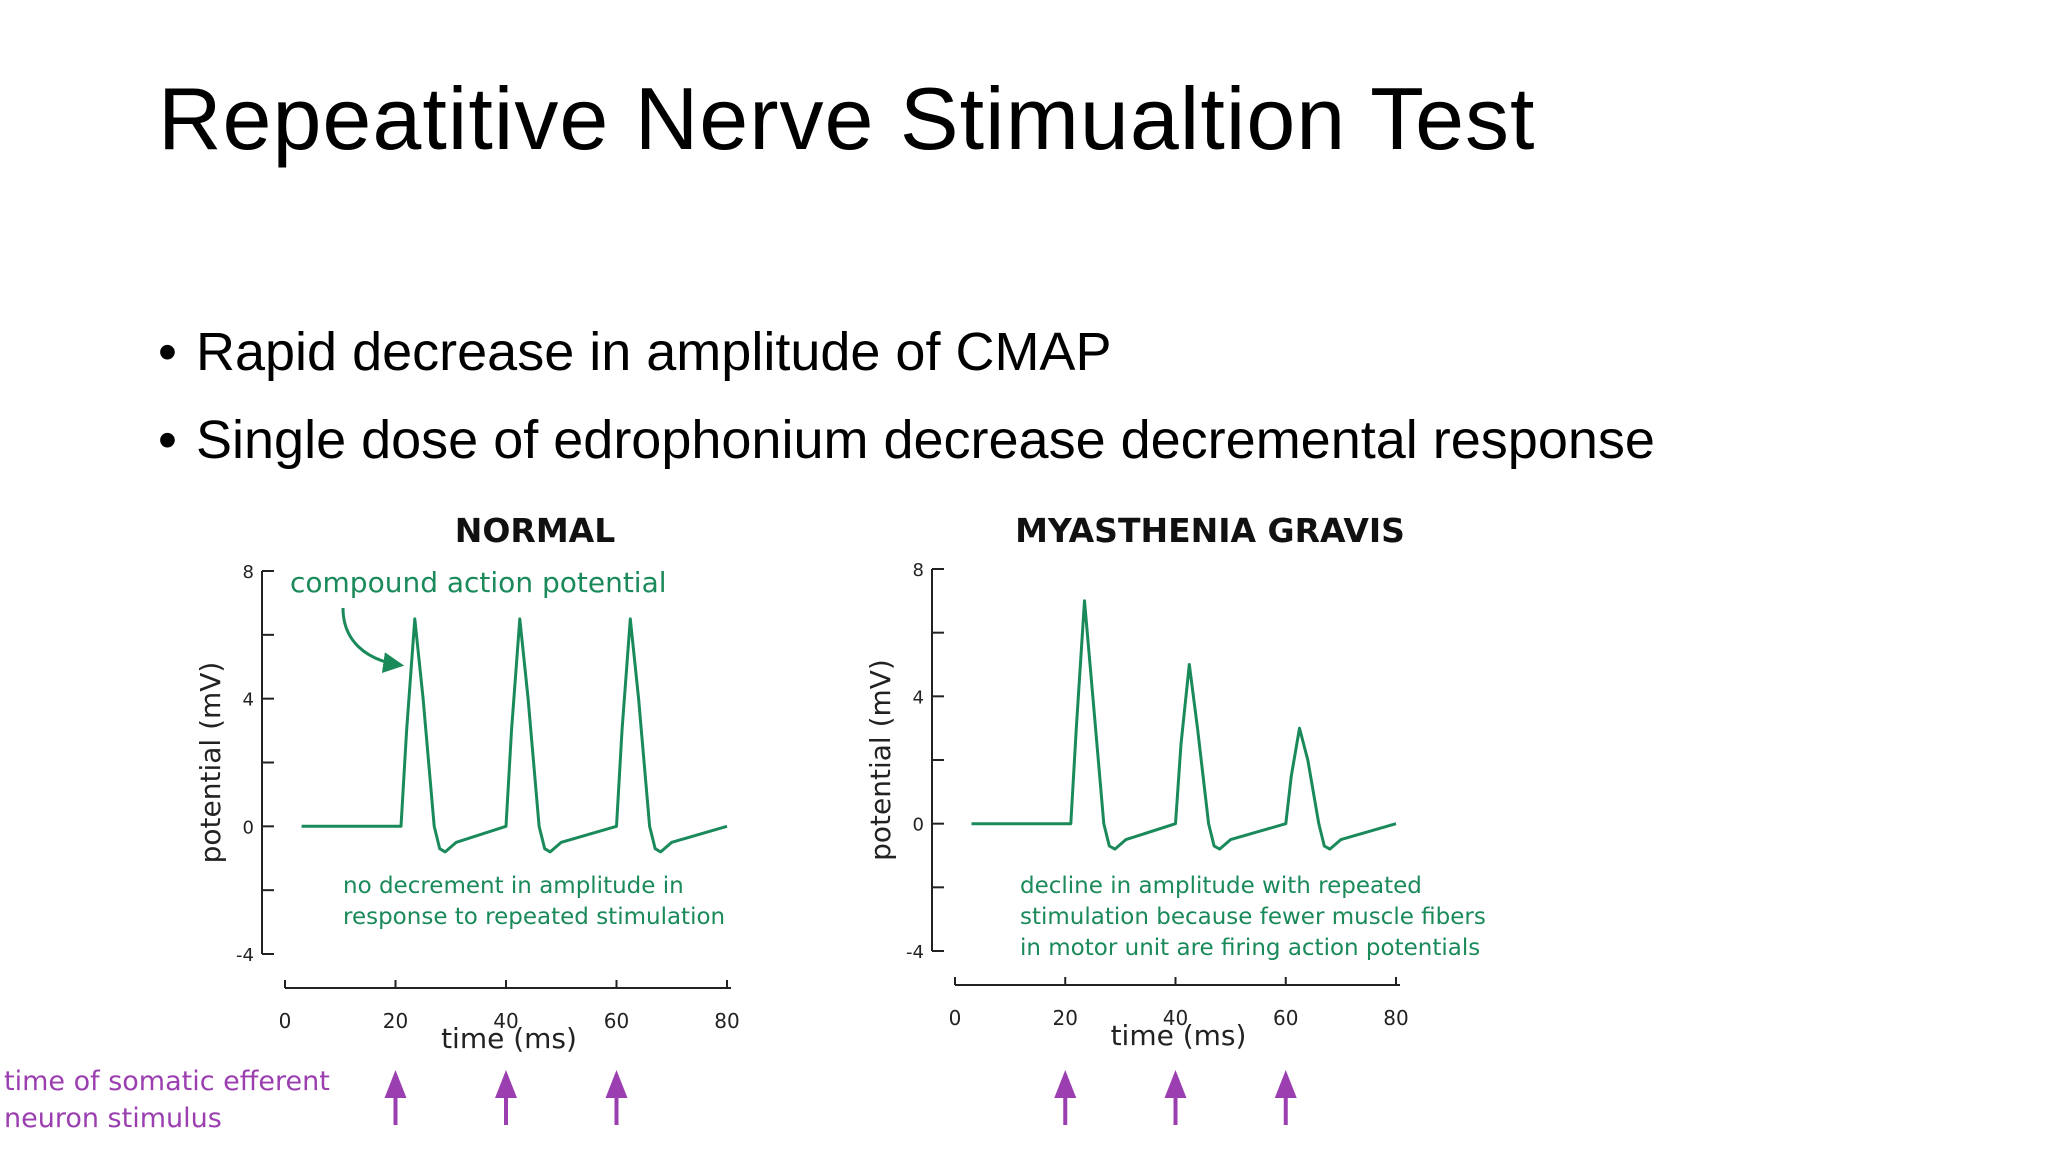 The height and width of the screenshot is (1152, 2048). What do you see at coordinates (167, 1100) in the screenshot?
I see `stimulus-label: time of somatic efferent neuron stimulus` at bounding box center [167, 1100].